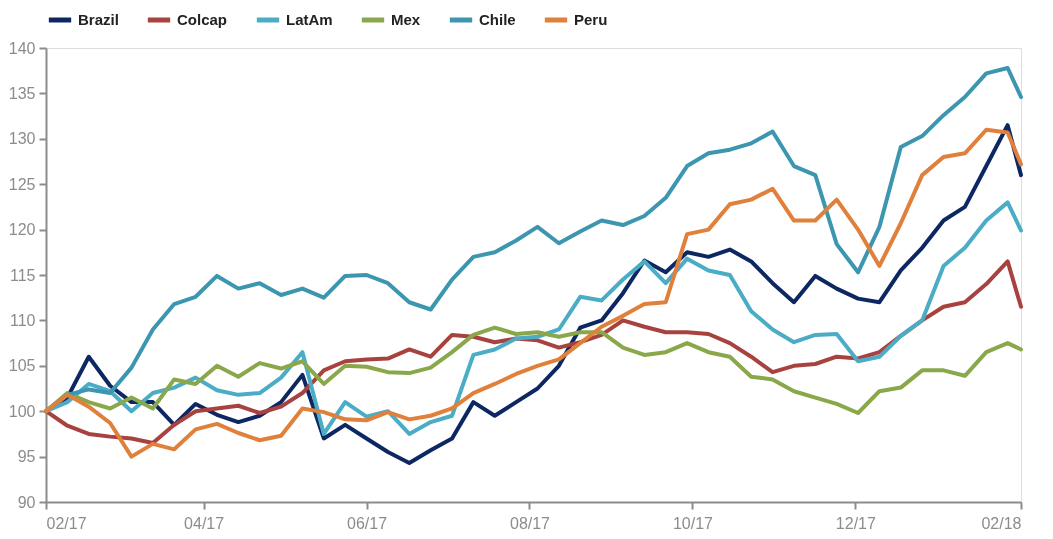  I want to click on x-tick-label: 12/17, so click(855, 523).